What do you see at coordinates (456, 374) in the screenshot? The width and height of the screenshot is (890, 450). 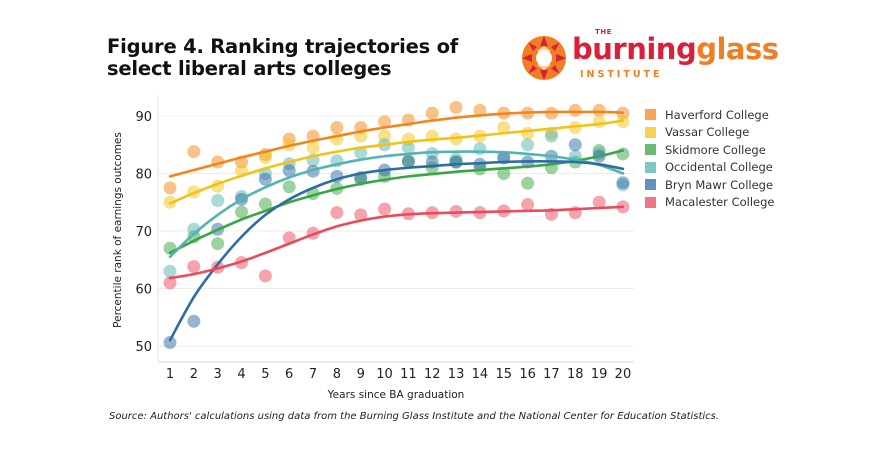 I see `x-tick-label: 13` at bounding box center [456, 374].